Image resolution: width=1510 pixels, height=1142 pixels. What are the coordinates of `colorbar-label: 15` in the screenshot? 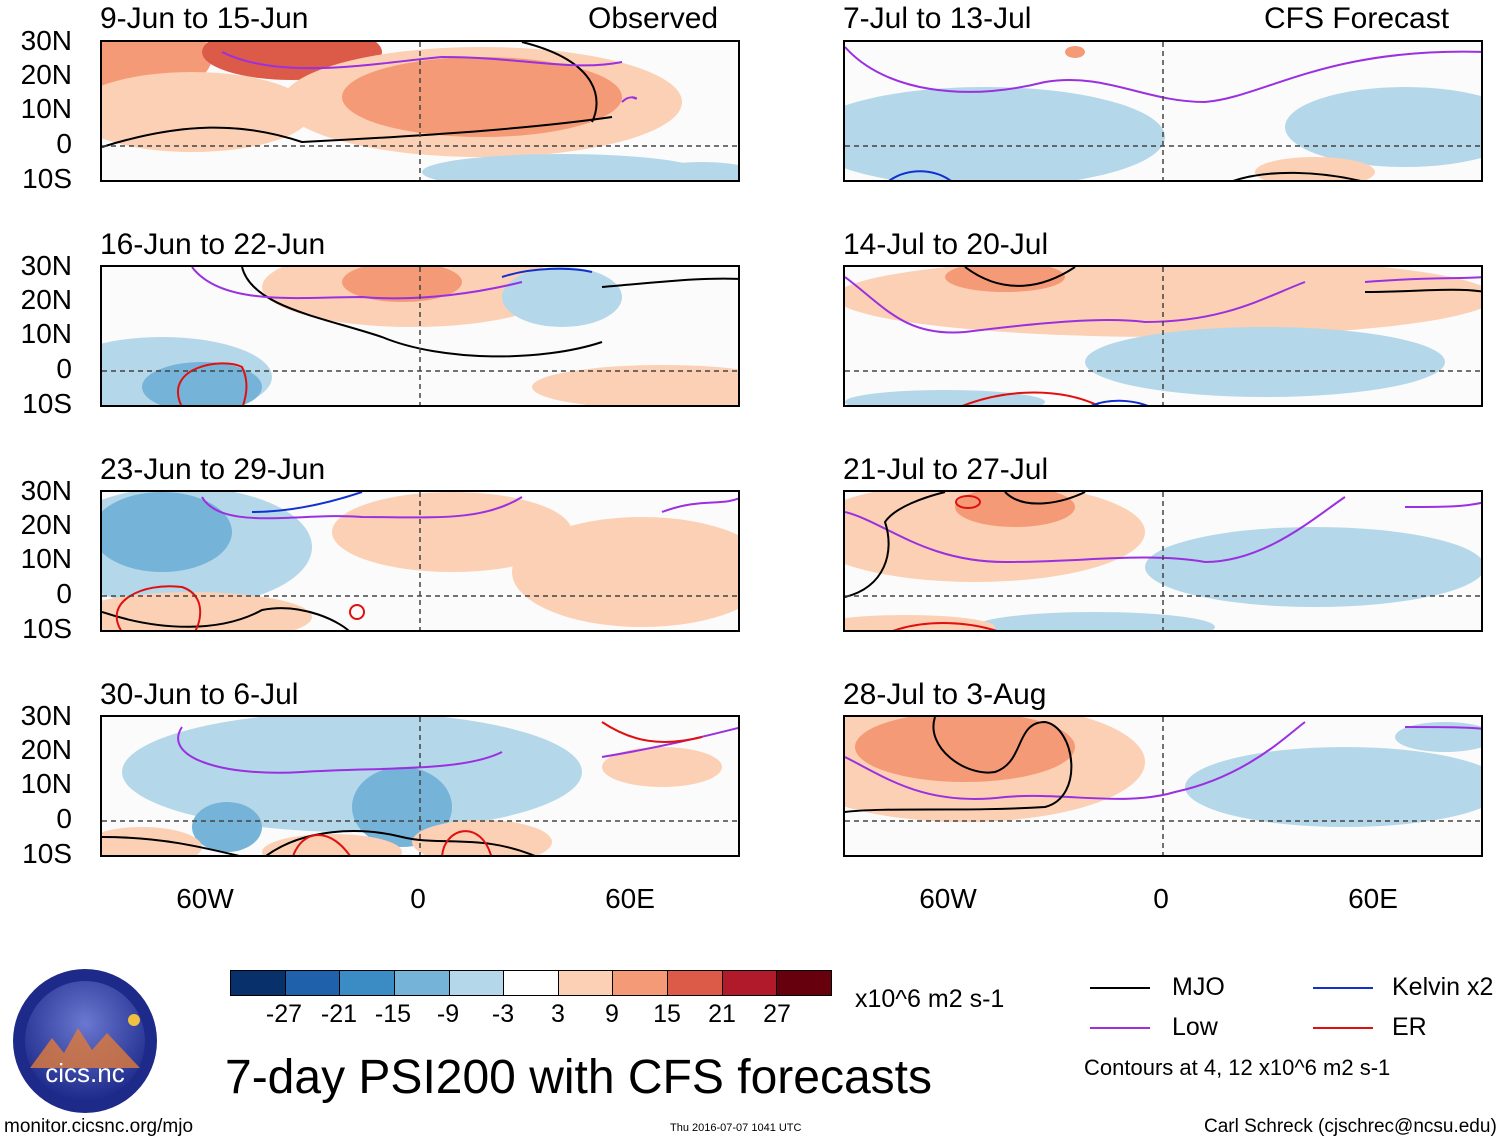 It's located at (667, 1014).